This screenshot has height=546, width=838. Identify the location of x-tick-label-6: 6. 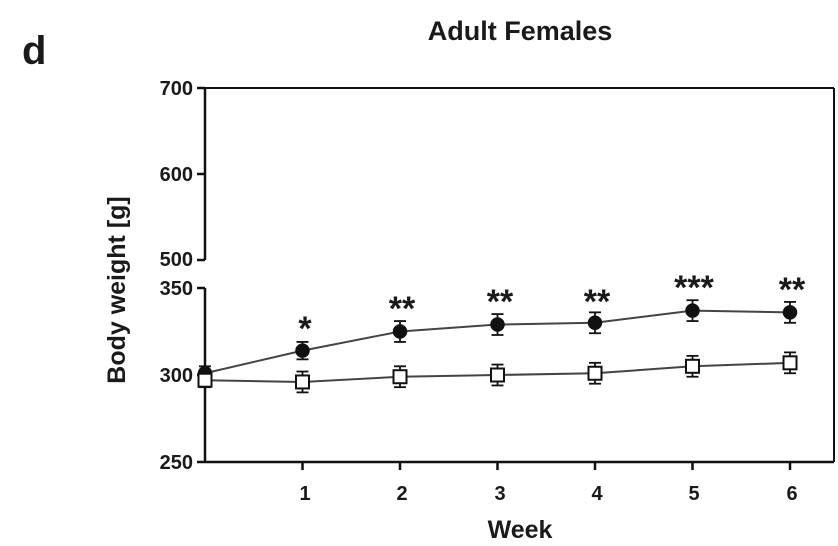
(791, 494).